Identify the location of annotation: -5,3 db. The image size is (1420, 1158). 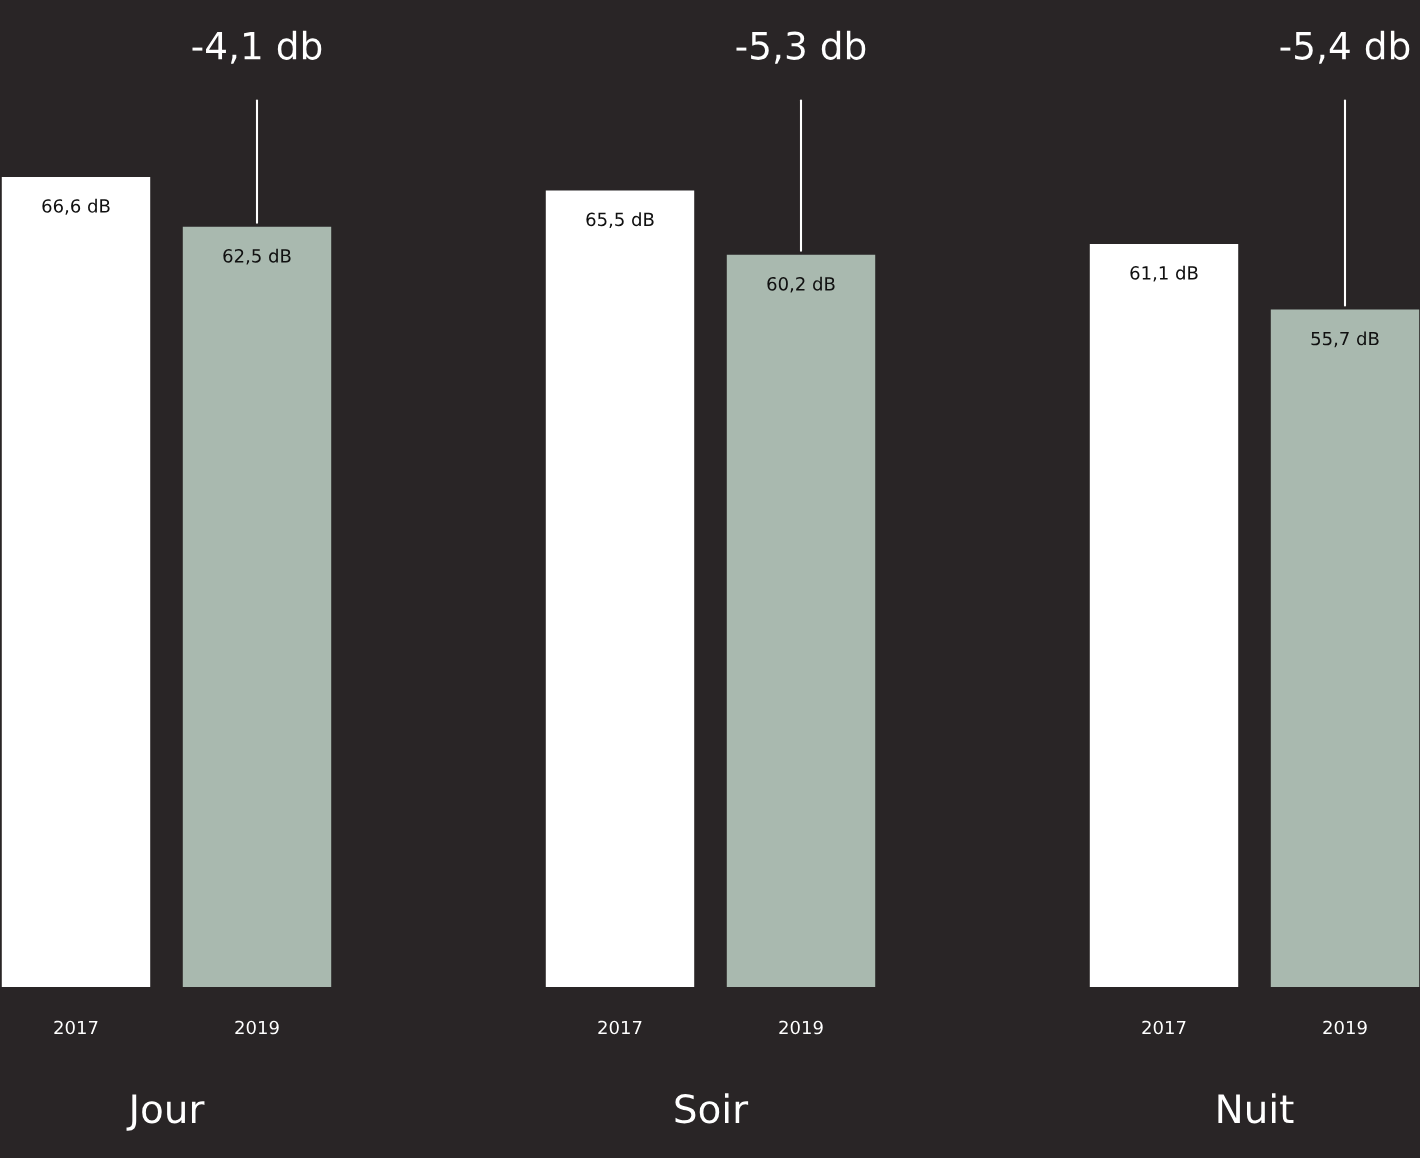
(801, 47).